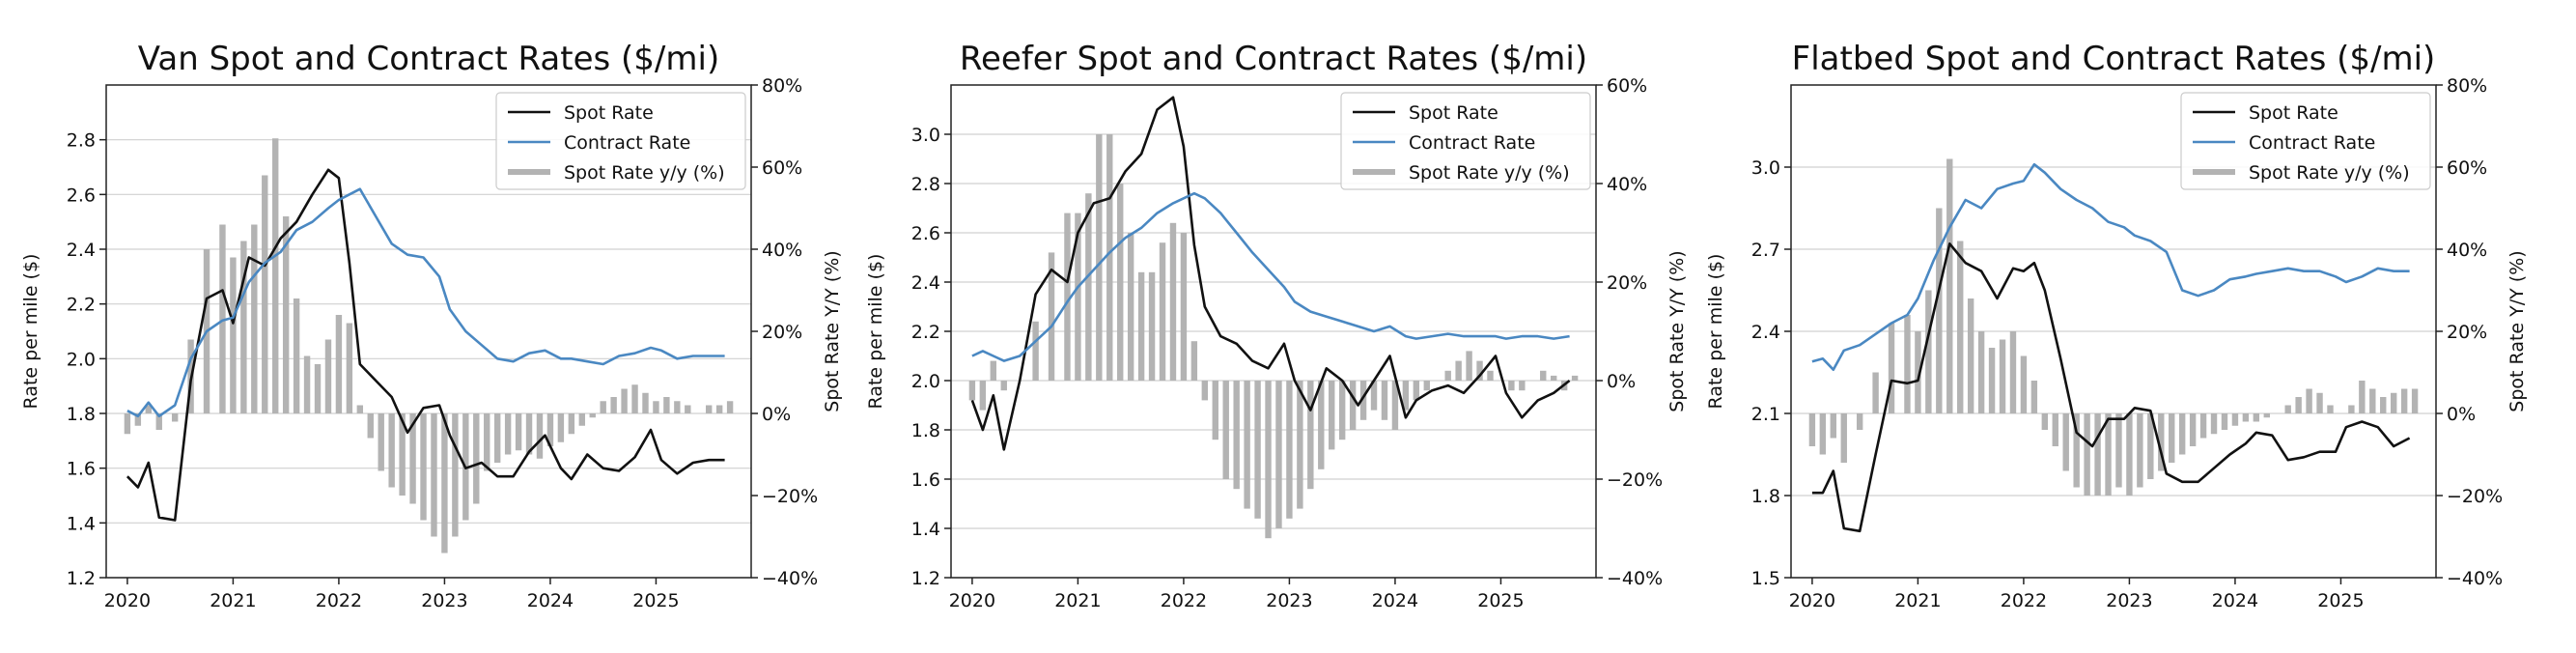  I want to click on x-tick-label: 2022, so click(2024, 600).